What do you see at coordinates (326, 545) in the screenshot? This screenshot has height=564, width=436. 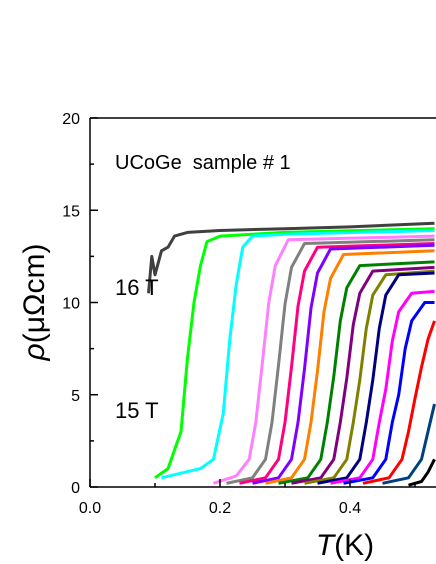 I see `x-axis-symbol: T` at bounding box center [326, 545].